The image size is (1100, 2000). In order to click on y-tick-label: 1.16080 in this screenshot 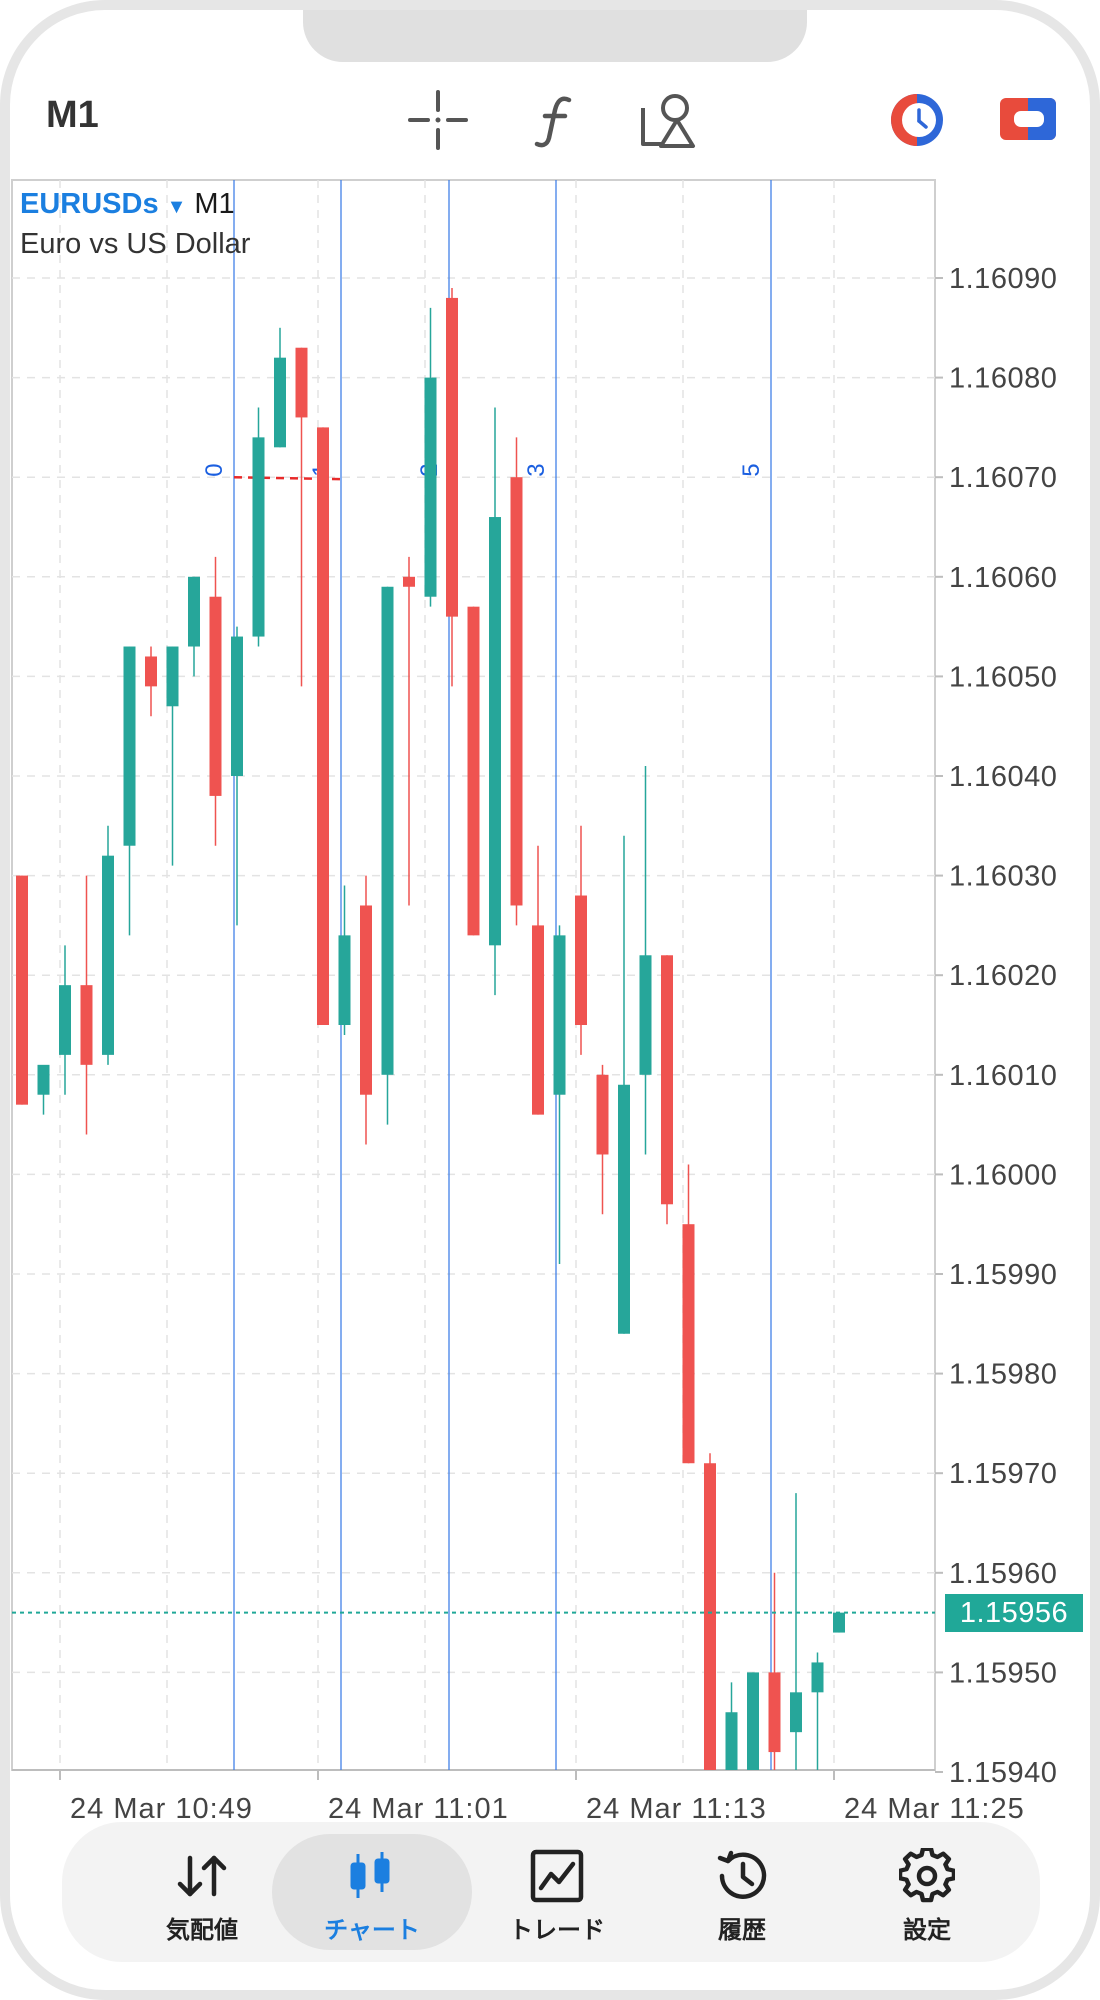, I will do `click(1003, 379)`.